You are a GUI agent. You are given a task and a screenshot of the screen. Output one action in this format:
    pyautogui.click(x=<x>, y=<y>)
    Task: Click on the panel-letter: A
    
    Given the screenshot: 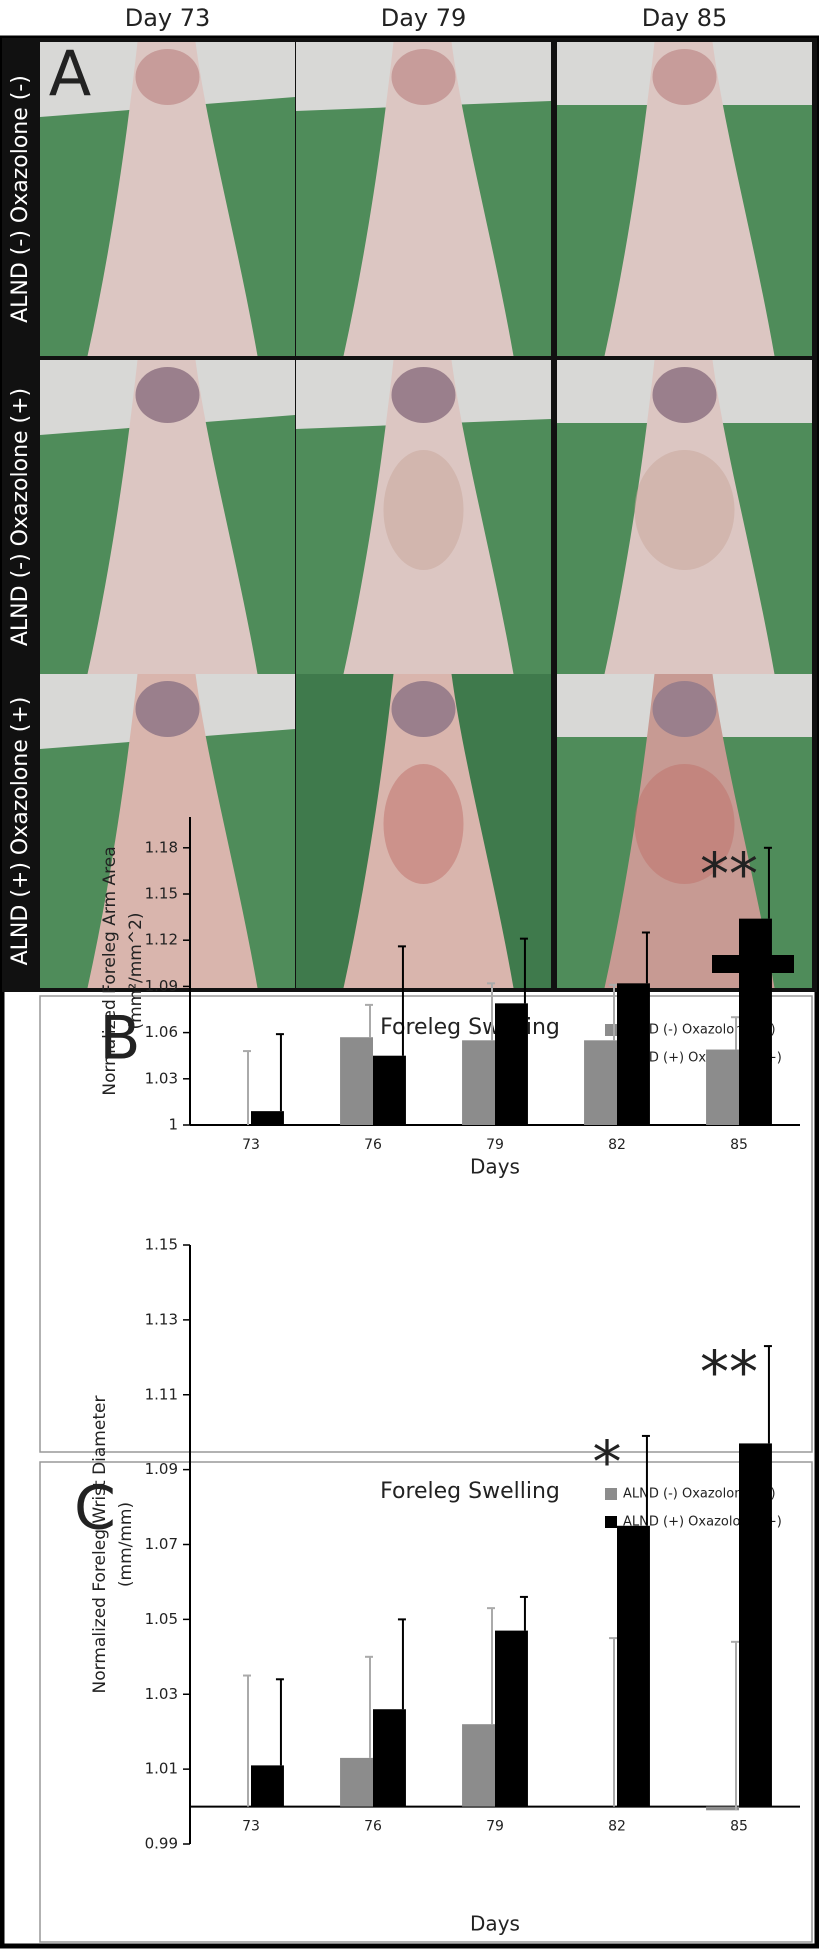 What is the action you would take?
    pyautogui.click(x=70, y=73)
    